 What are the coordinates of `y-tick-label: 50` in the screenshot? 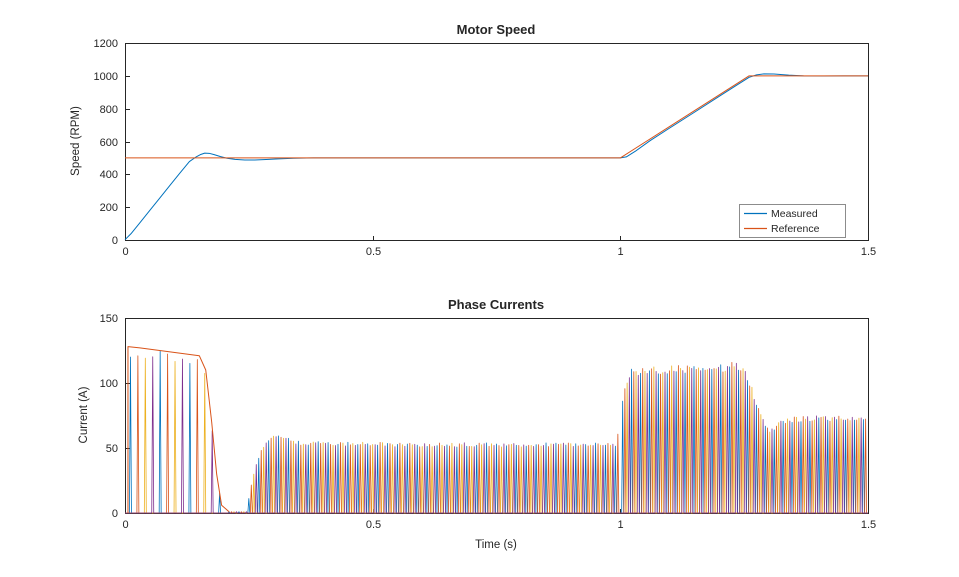 It's located at (112, 449).